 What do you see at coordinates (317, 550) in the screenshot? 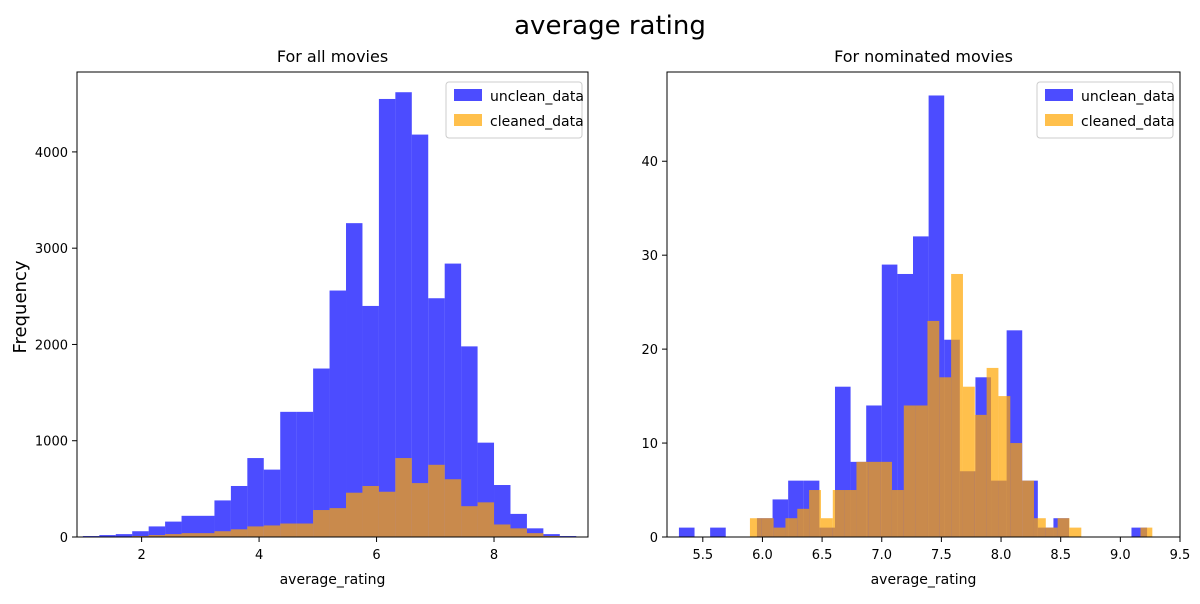
I see `x-axis-ticks: 2 4 6 8` at bounding box center [317, 550].